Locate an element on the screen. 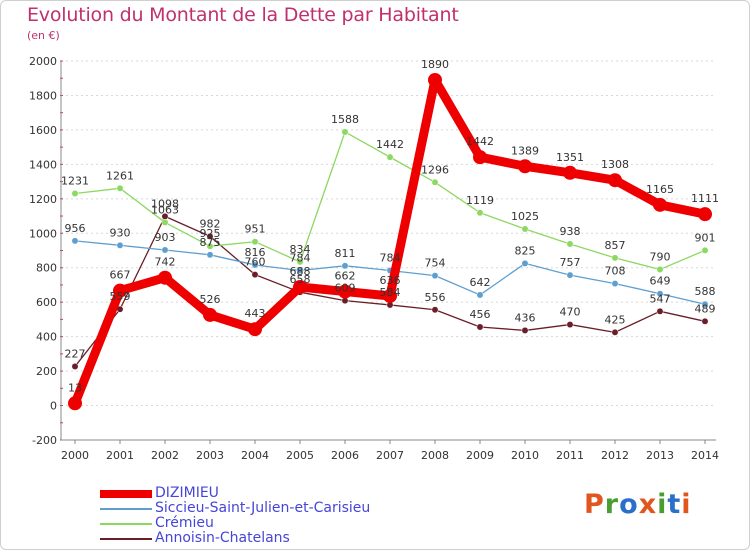  data-label: 13 is located at coordinates (75, 387).